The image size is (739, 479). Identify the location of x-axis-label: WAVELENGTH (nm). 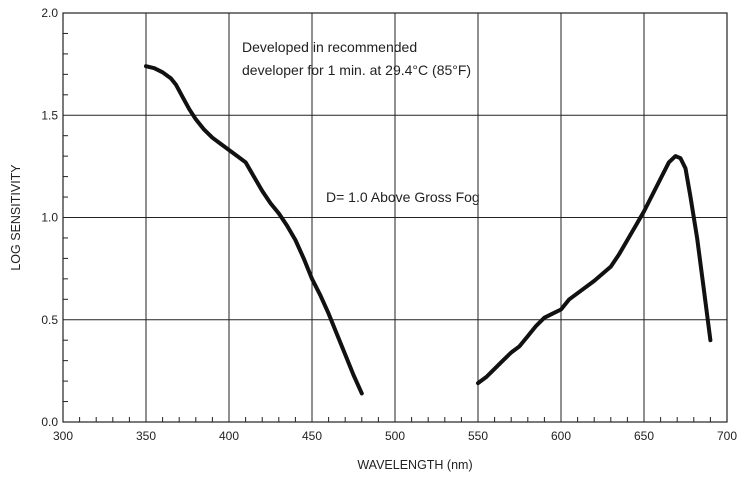
(414, 465).